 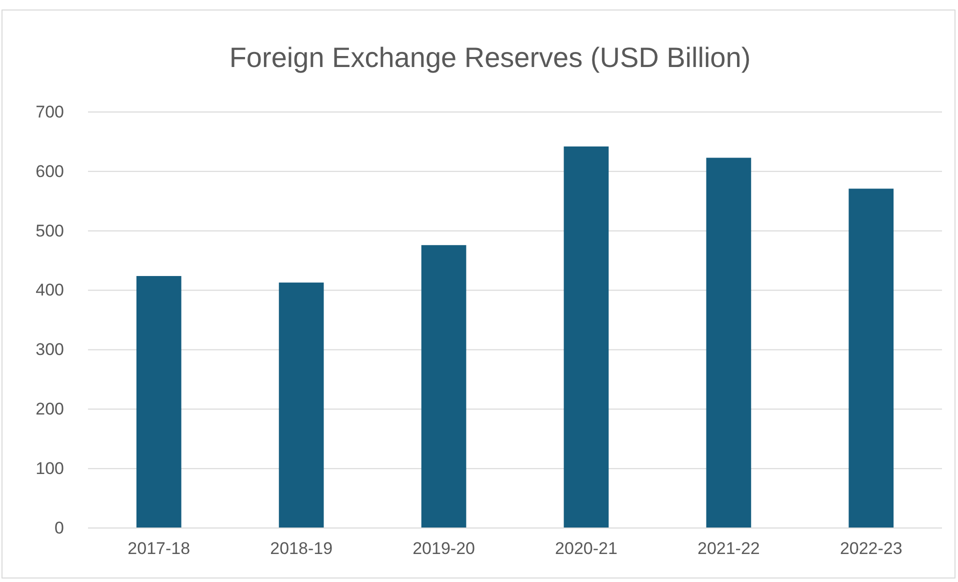 I want to click on x-tick-label: 2019-20, so click(x=443, y=548).